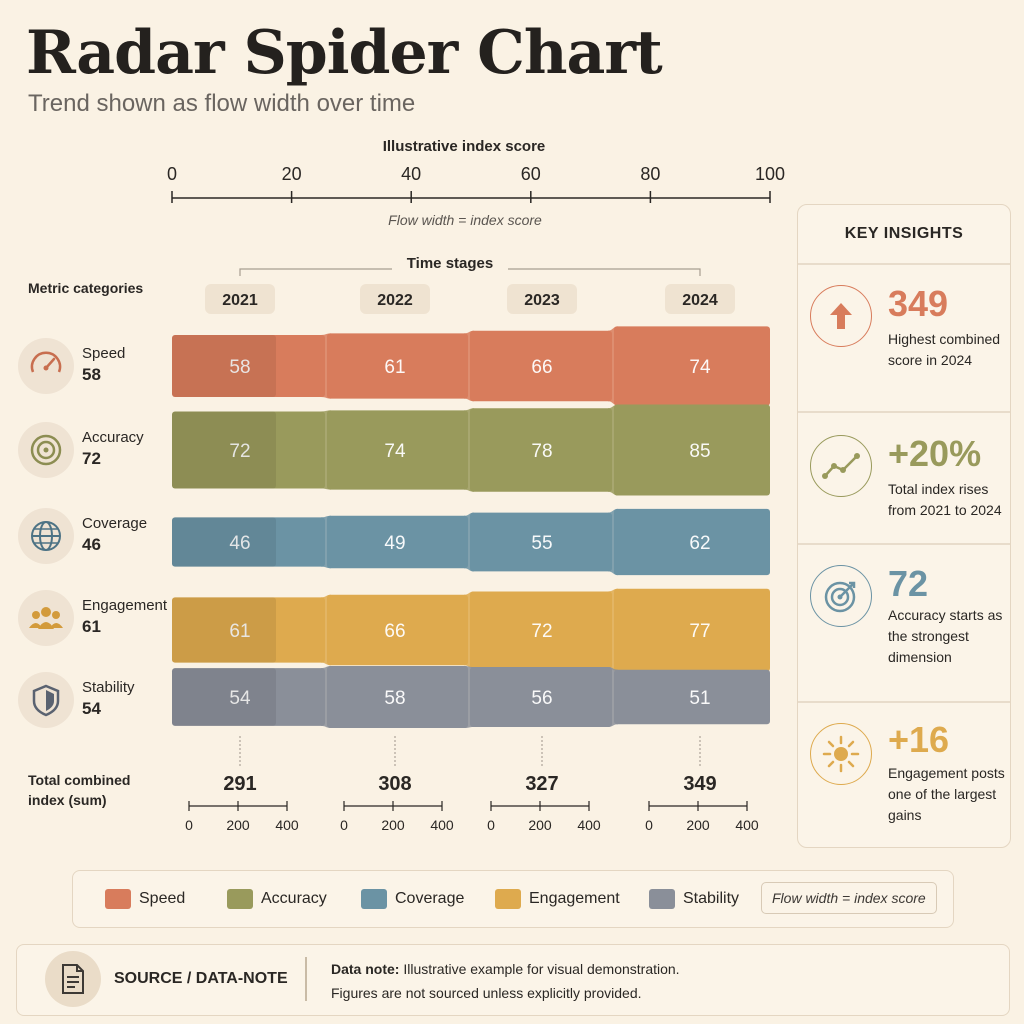 Image resolution: width=1024 pixels, height=1024 pixels. I want to click on insight-value: 349, so click(918, 303).